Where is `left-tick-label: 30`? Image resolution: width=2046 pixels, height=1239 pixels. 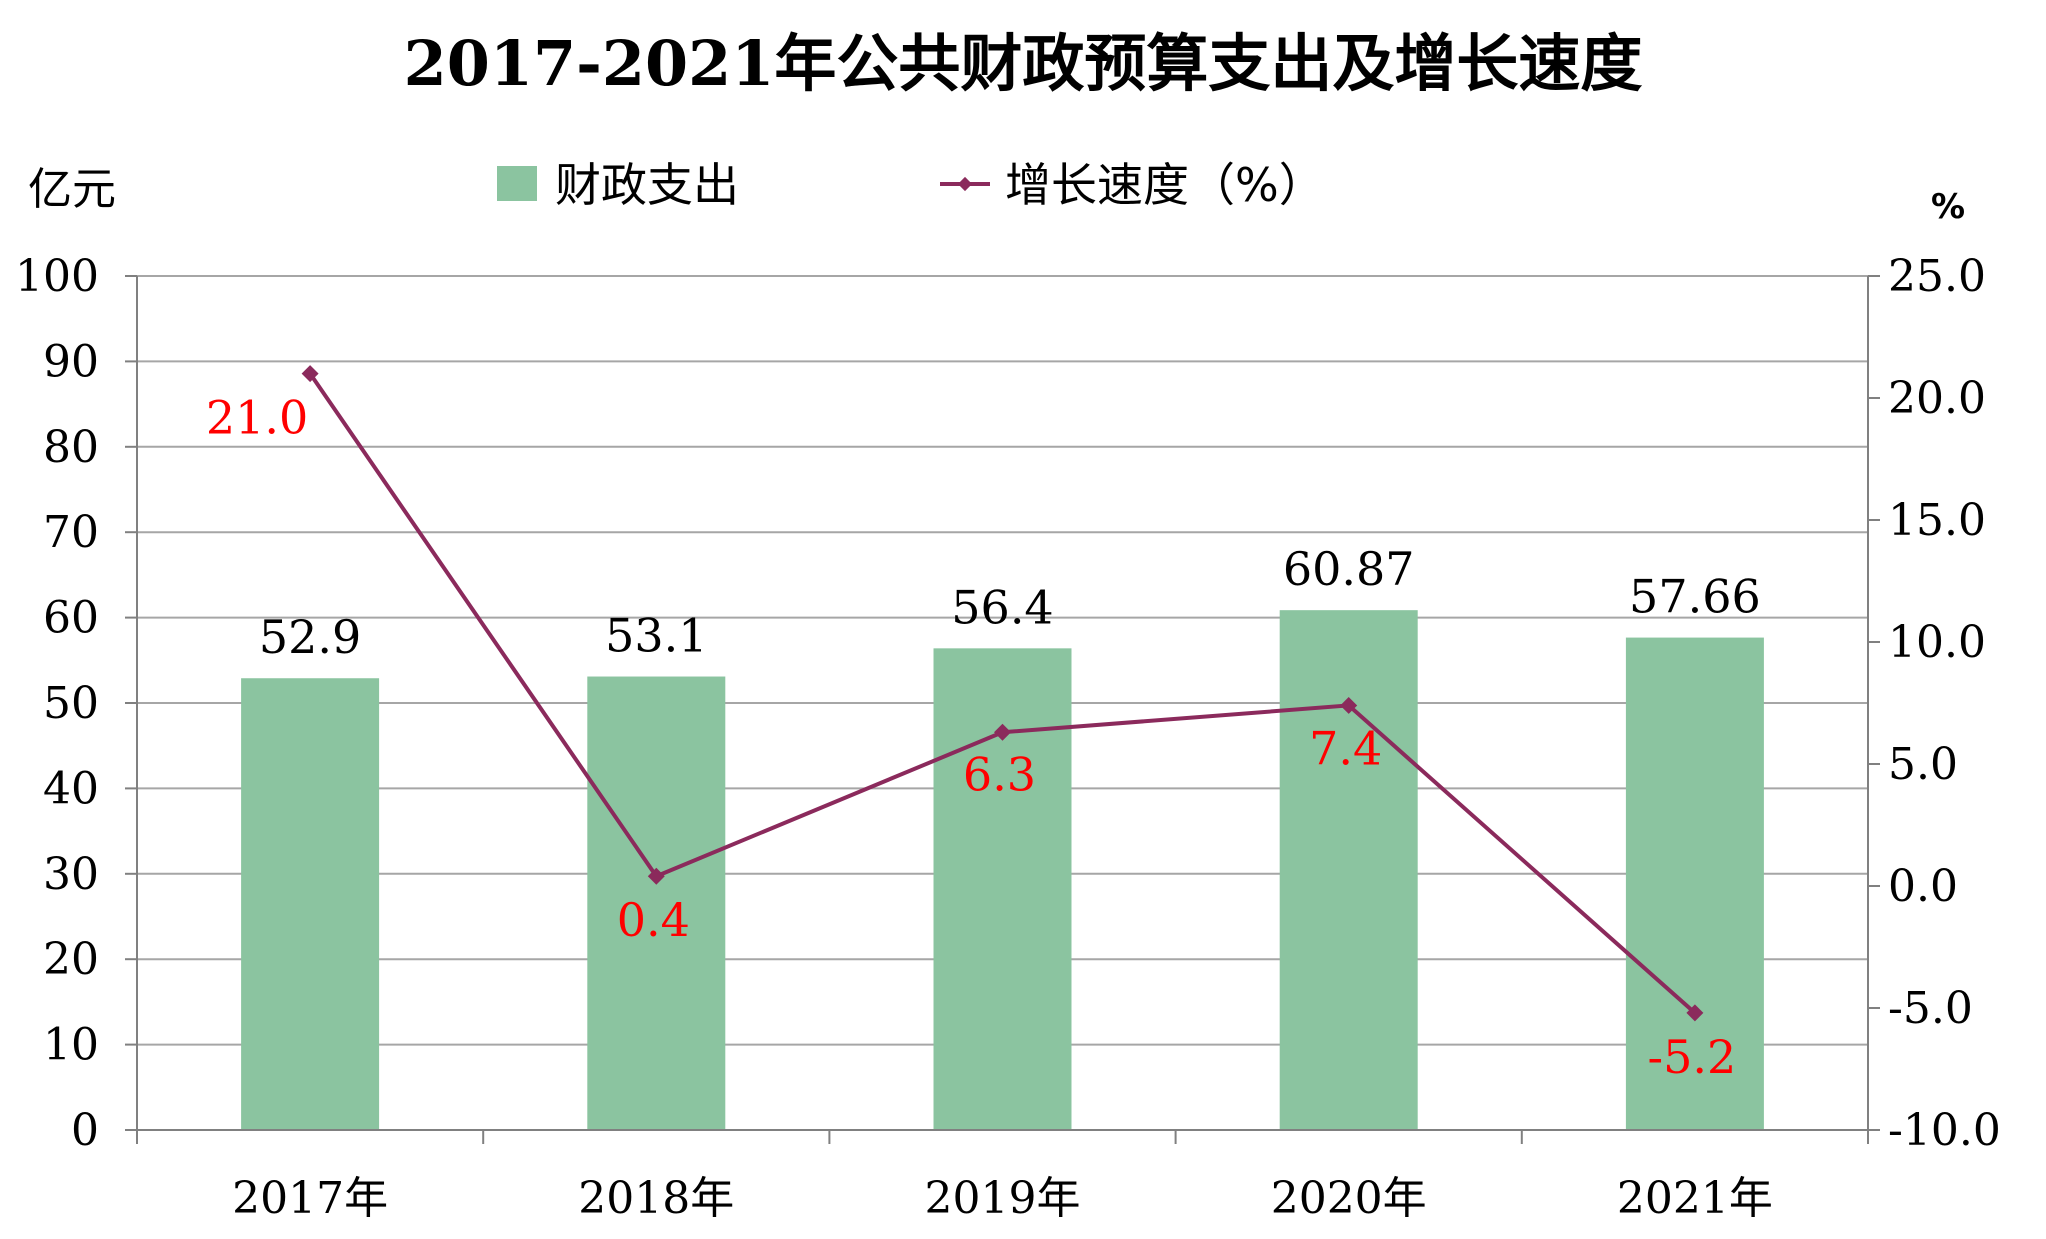 left-tick-label: 30 is located at coordinates (71, 874).